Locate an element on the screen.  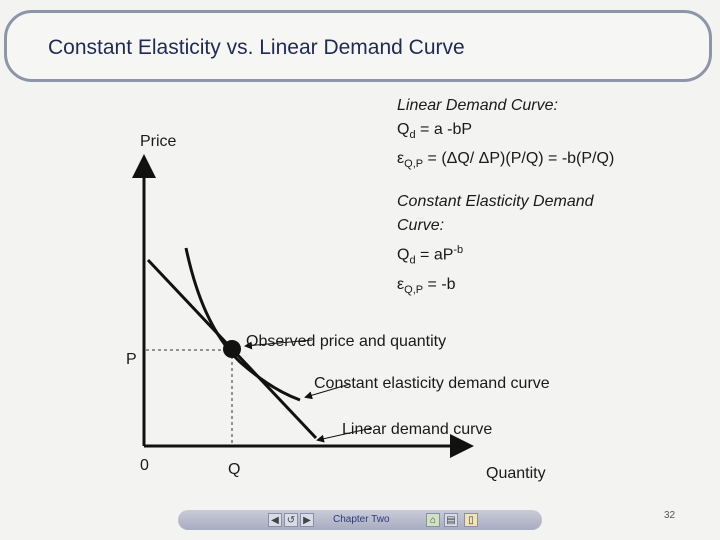
linear-elasticity: εQ,P = (ΔQ/ ΔP)(P/Q) = -b(P/Q) is located at coordinates (506, 160).